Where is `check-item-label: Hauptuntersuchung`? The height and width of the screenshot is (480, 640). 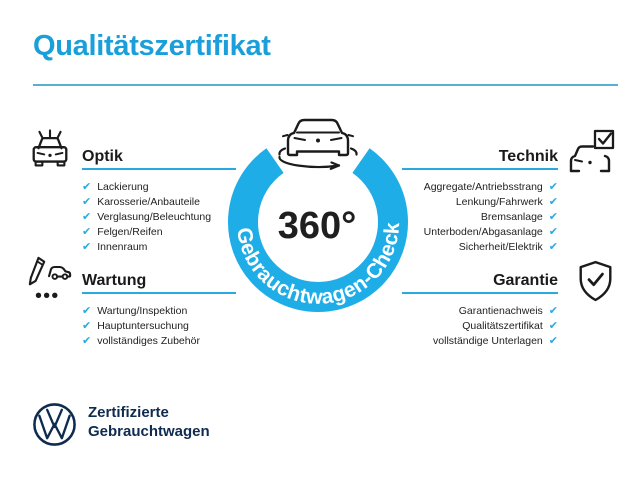
check-item-label: Hauptuntersuchung is located at coordinates (143, 325).